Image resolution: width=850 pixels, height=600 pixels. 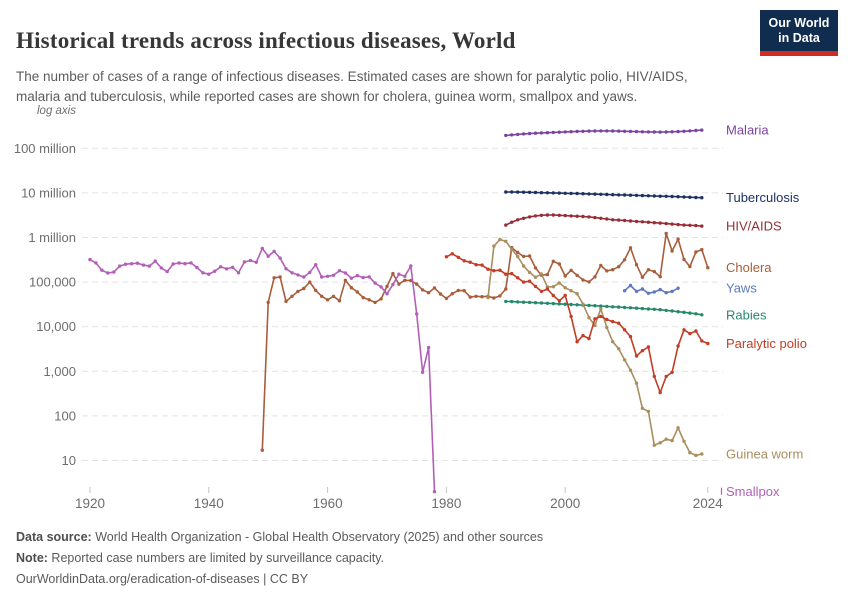 I want to click on series-line-tuberculosis, so click(x=604, y=195).